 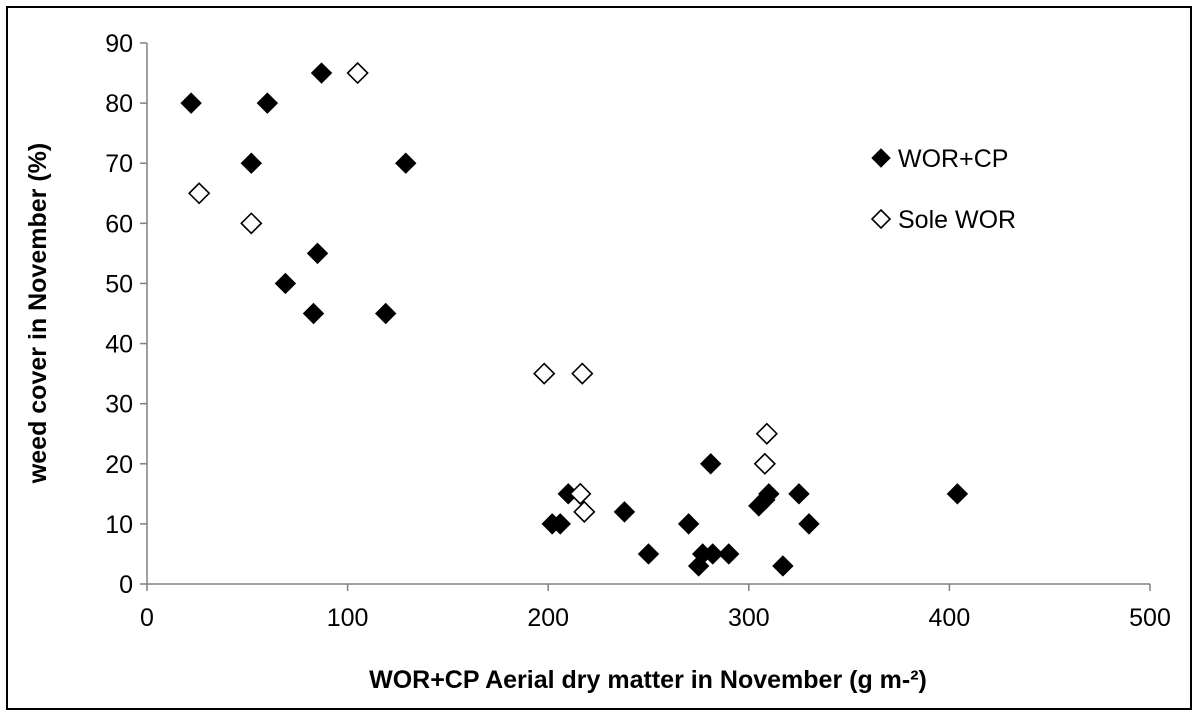 I want to click on legend: WOR+CP Sole WOR, so click(x=943, y=189).